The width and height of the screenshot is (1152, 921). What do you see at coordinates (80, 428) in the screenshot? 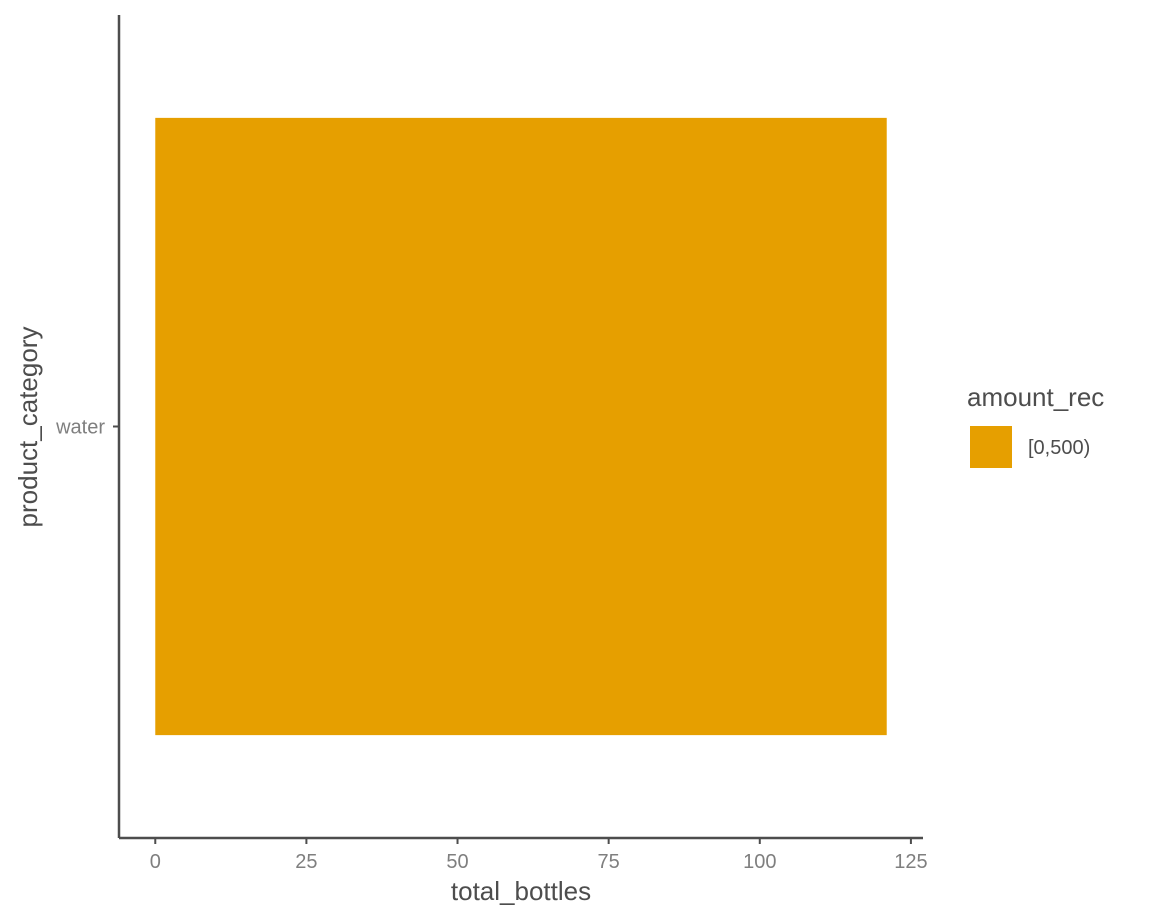
I see `y-tick-label-water: water` at bounding box center [80, 428].